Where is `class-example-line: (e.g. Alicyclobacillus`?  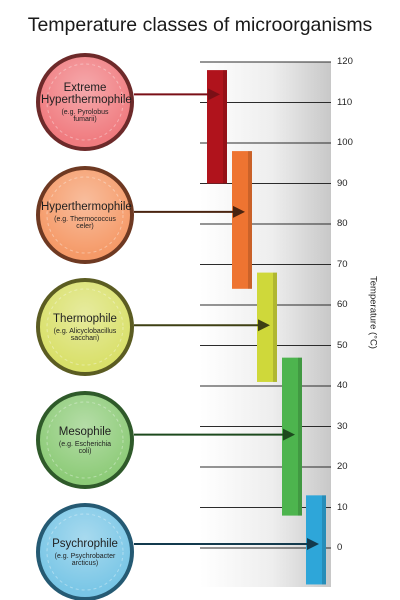 class-example-line: (e.g. Alicyclobacillus is located at coordinates (85, 331).